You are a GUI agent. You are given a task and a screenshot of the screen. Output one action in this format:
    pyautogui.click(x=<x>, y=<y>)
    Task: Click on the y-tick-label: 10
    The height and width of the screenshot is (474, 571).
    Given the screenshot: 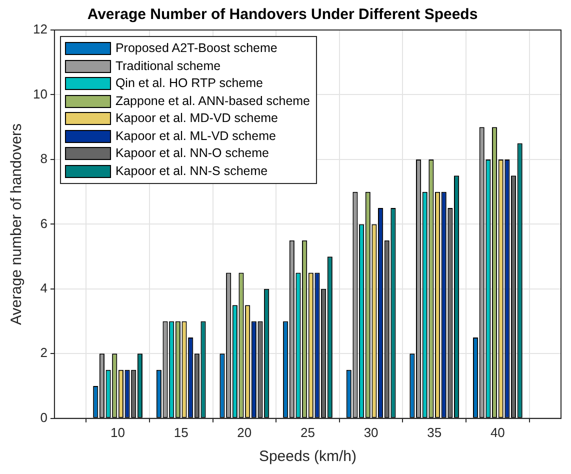 What is the action you would take?
    pyautogui.click(x=40, y=94)
    